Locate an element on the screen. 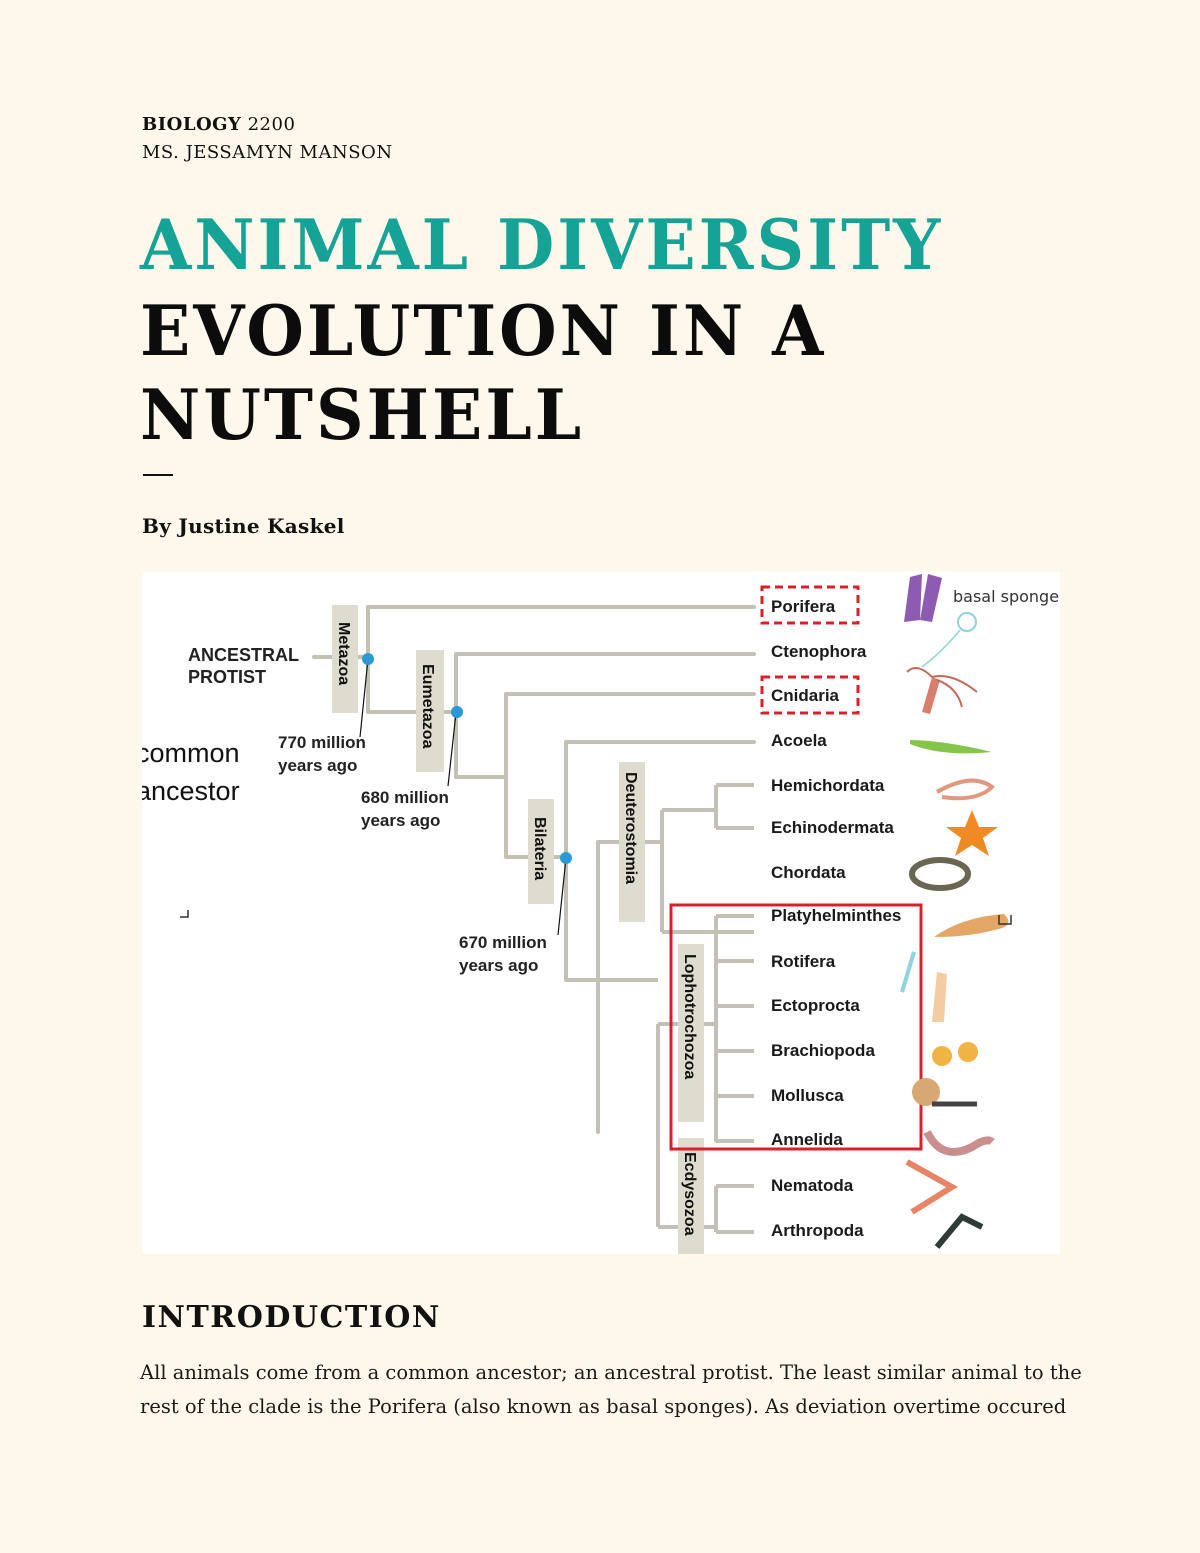 The height and width of the screenshot is (1553, 1200). taxon-ectoprocta: Ectoprocta is located at coordinates (815, 1005).